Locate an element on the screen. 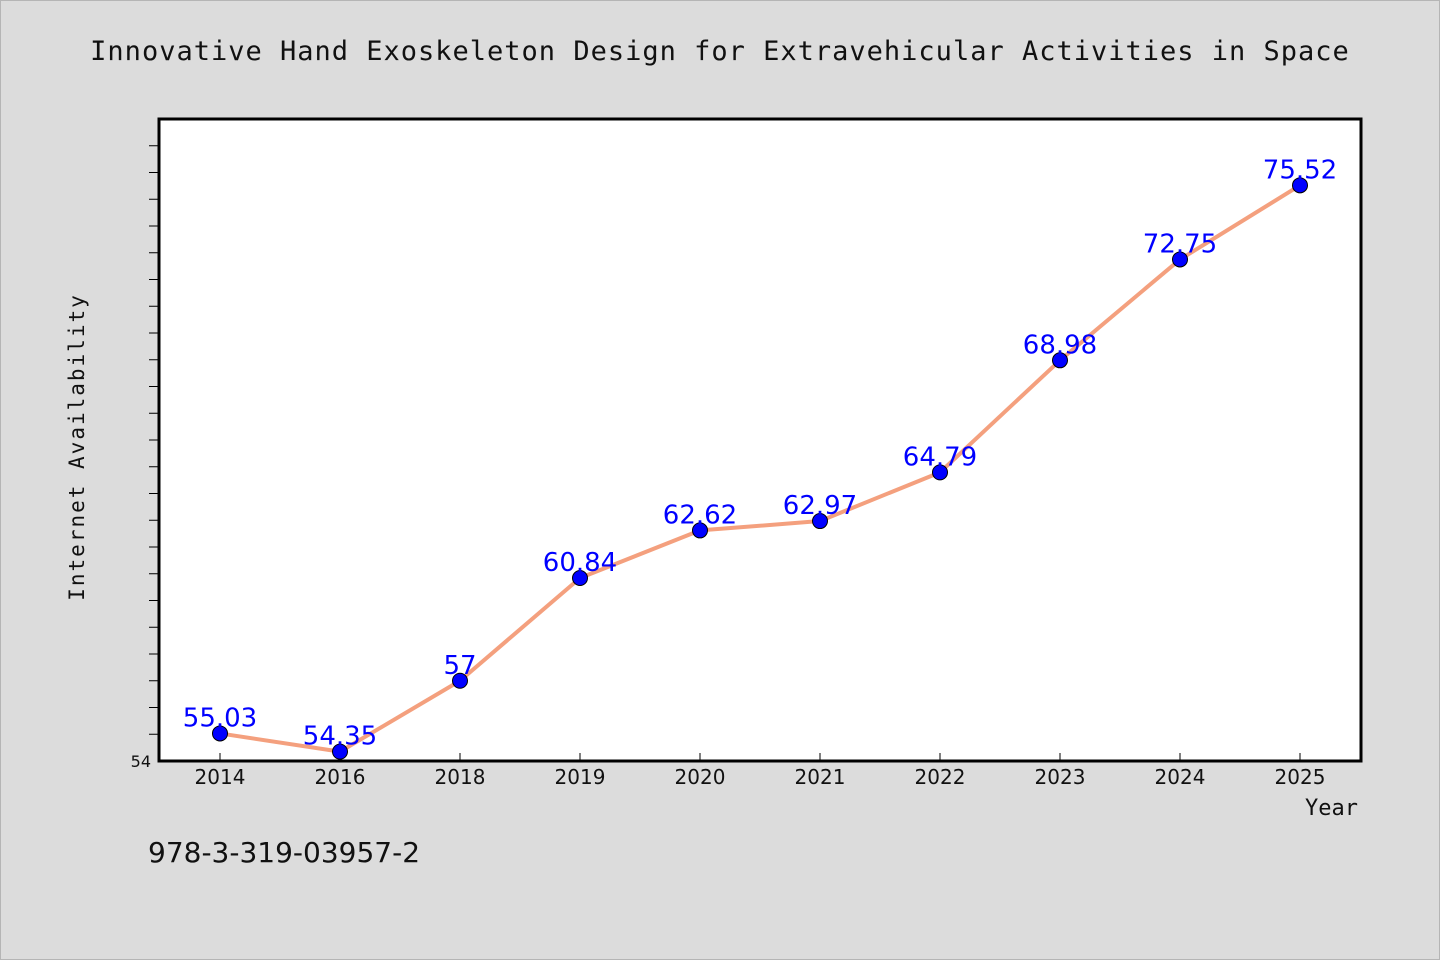  data-label: 57 is located at coordinates (459, 666).